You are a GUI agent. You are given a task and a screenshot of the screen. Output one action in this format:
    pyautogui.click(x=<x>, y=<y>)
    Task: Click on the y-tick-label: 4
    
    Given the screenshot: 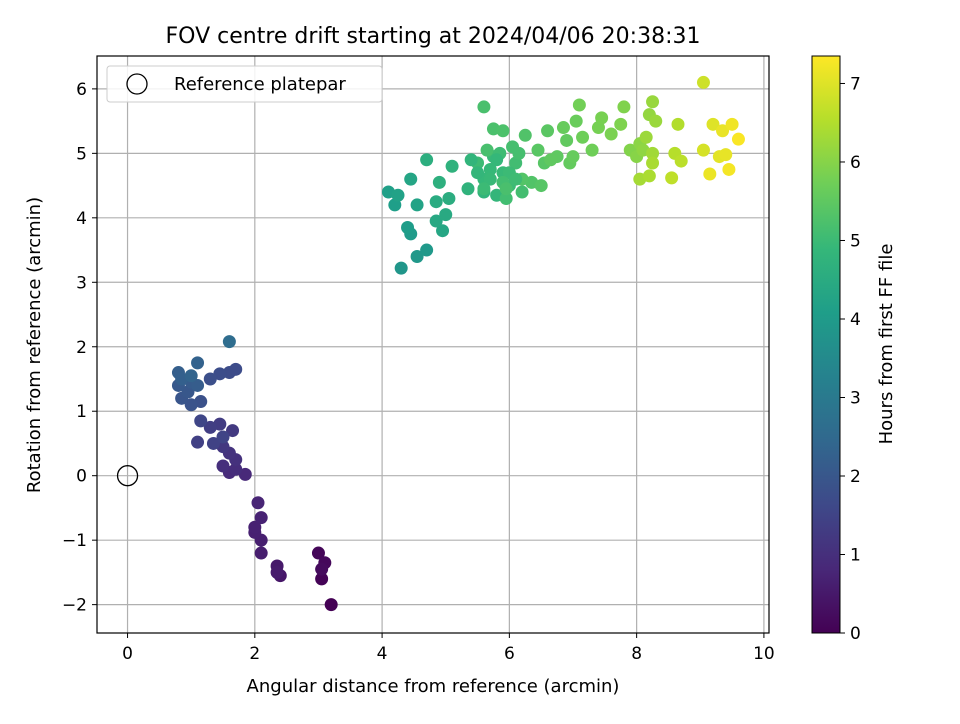 What is the action you would take?
    pyautogui.click(x=81, y=219)
    